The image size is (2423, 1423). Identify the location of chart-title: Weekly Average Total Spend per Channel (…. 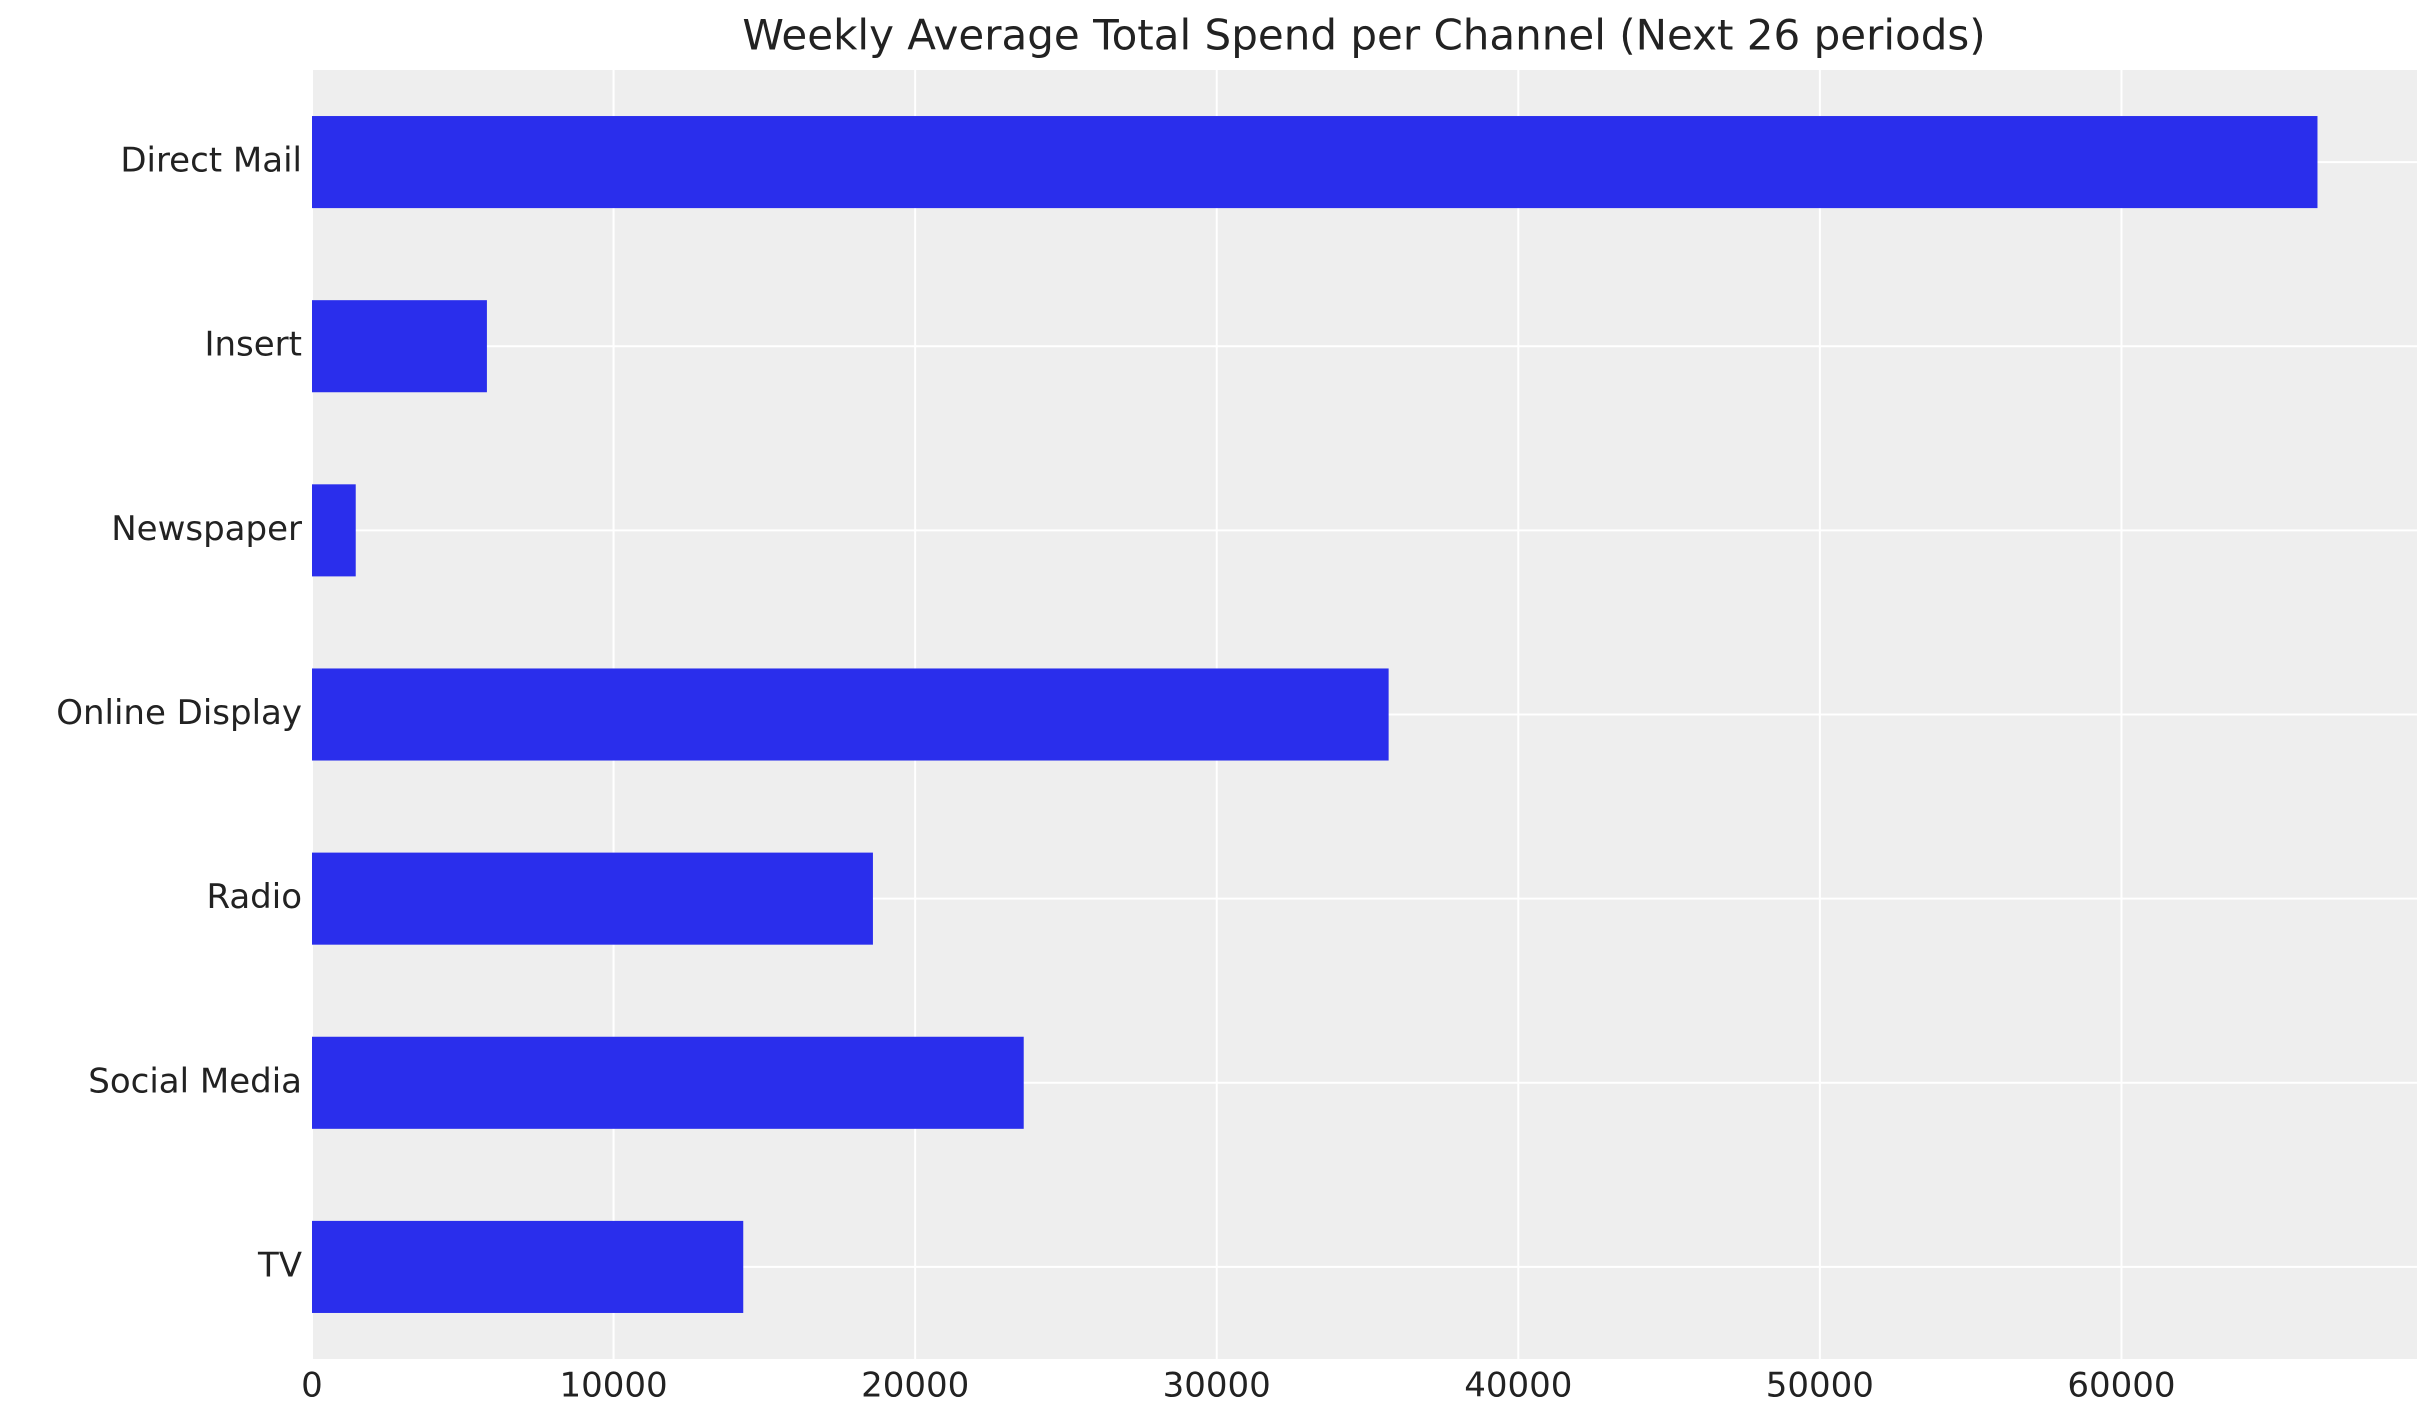
(1363, 35).